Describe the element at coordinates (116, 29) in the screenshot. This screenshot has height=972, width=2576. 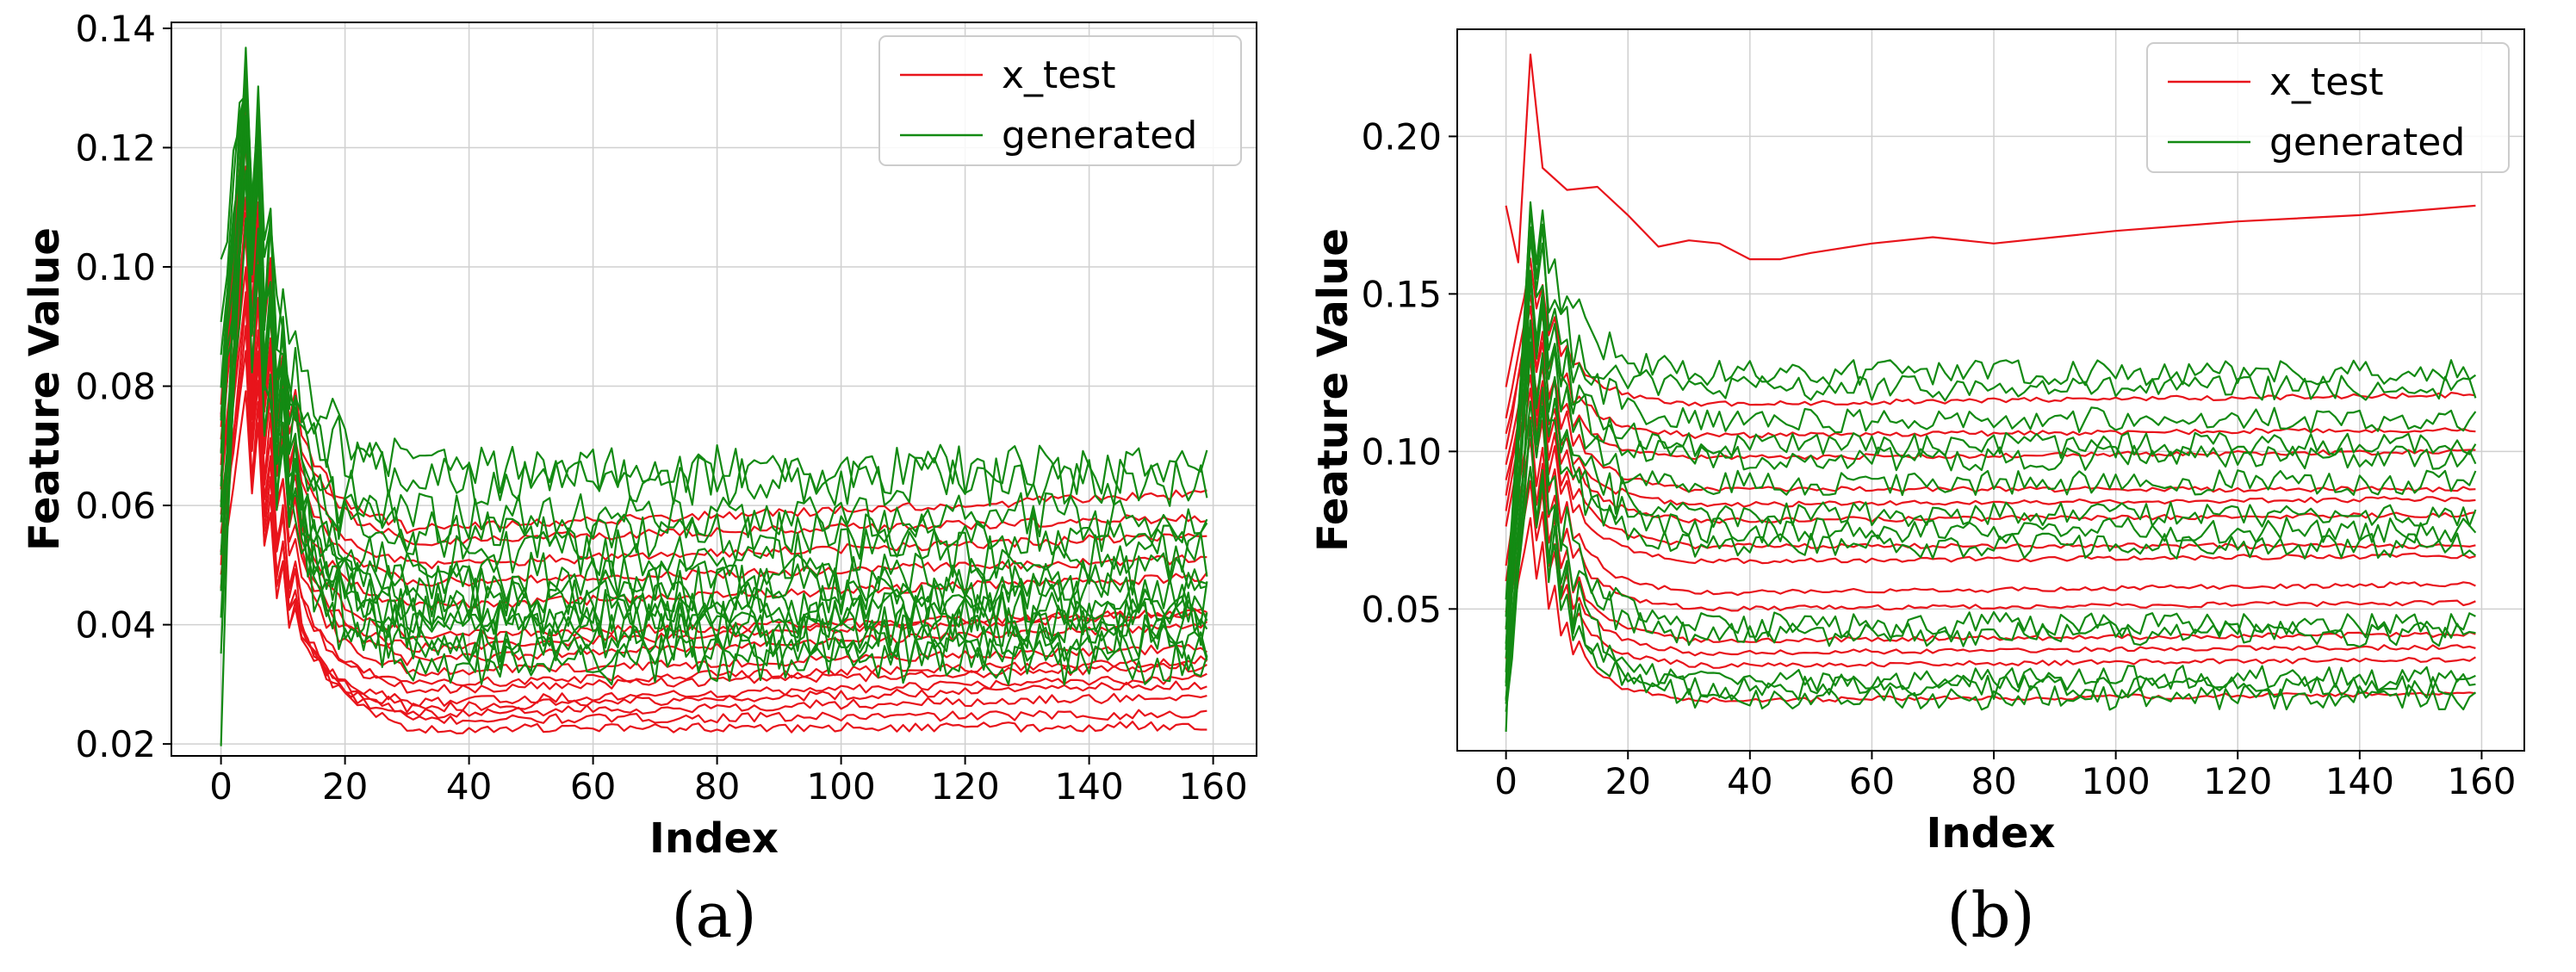
I see `y-tick-label: 0.14` at that location.